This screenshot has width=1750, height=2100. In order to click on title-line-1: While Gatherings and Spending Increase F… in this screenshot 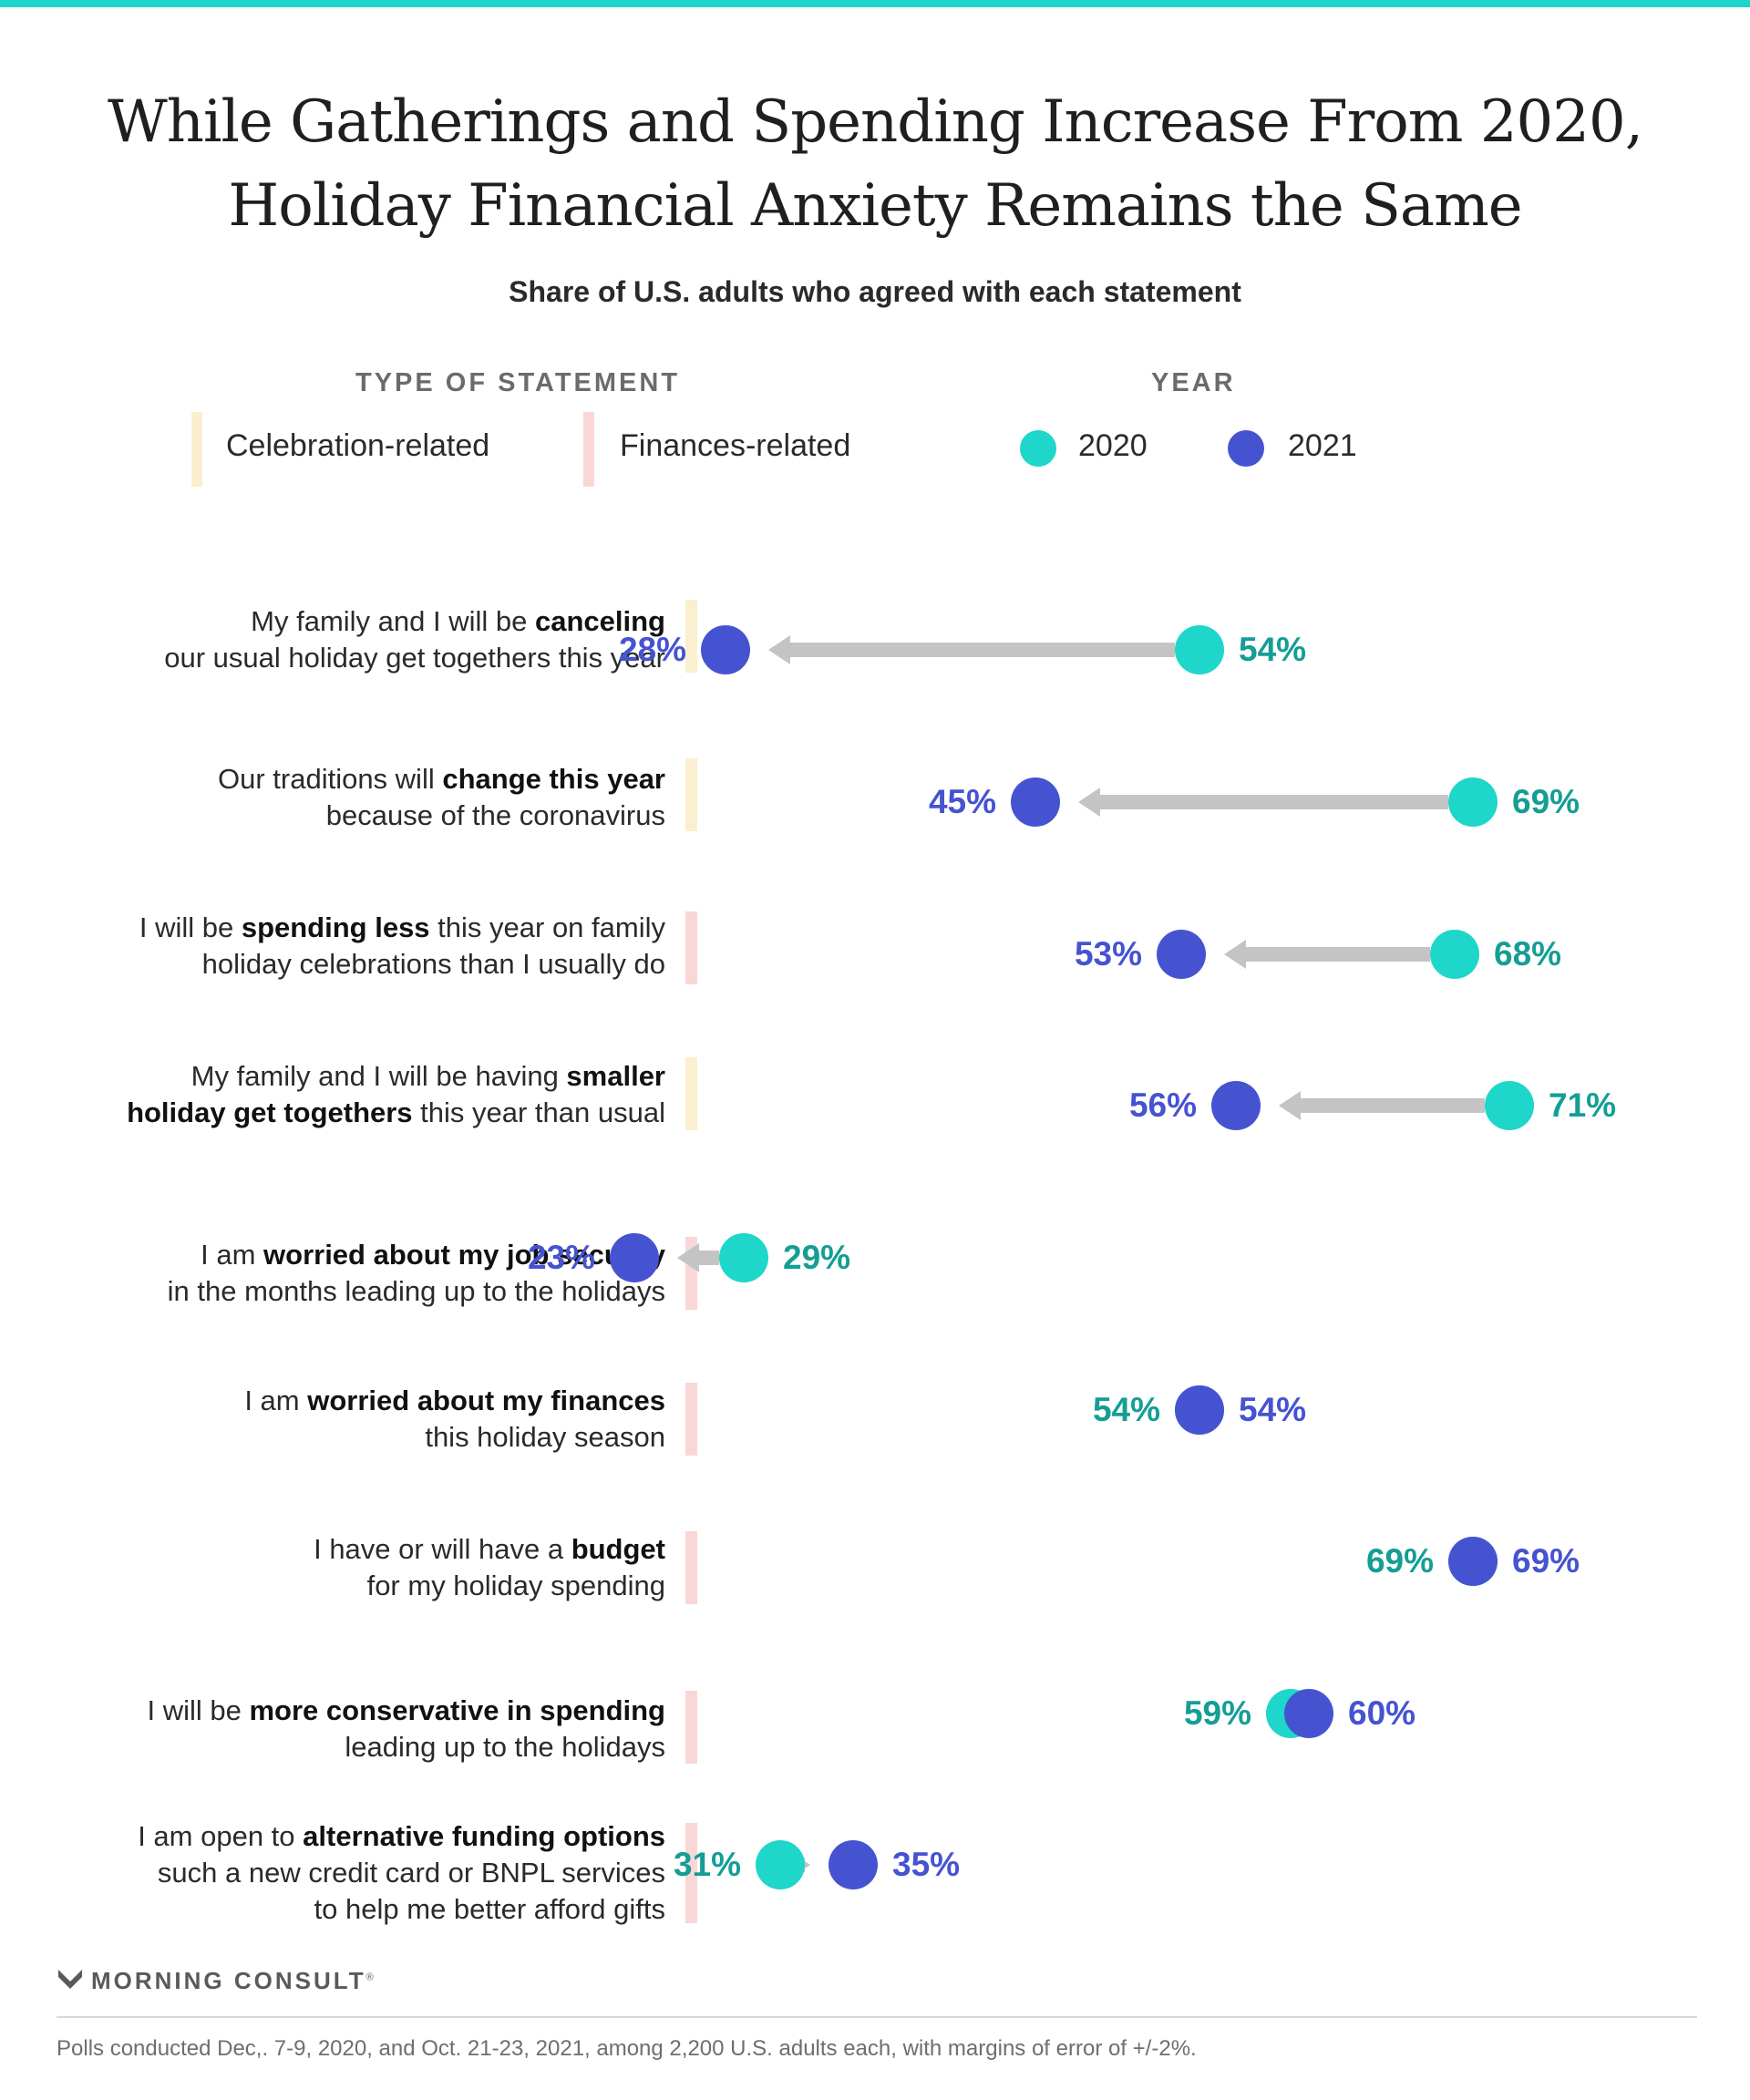, I will do `click(875, 122)`.